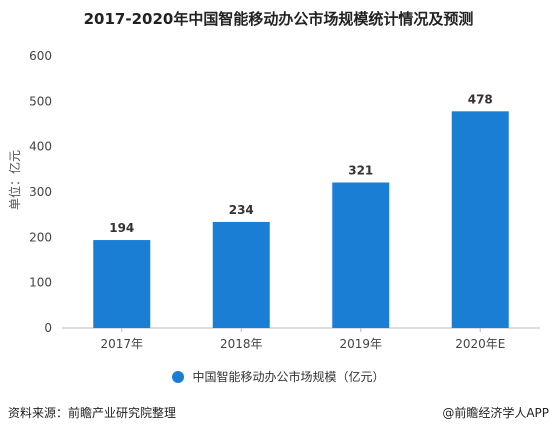 The height and width of the screenshot is (430, 557). I want to click on legend: 中国智能移动办公市场规模（亿元）, so click(278, 376).